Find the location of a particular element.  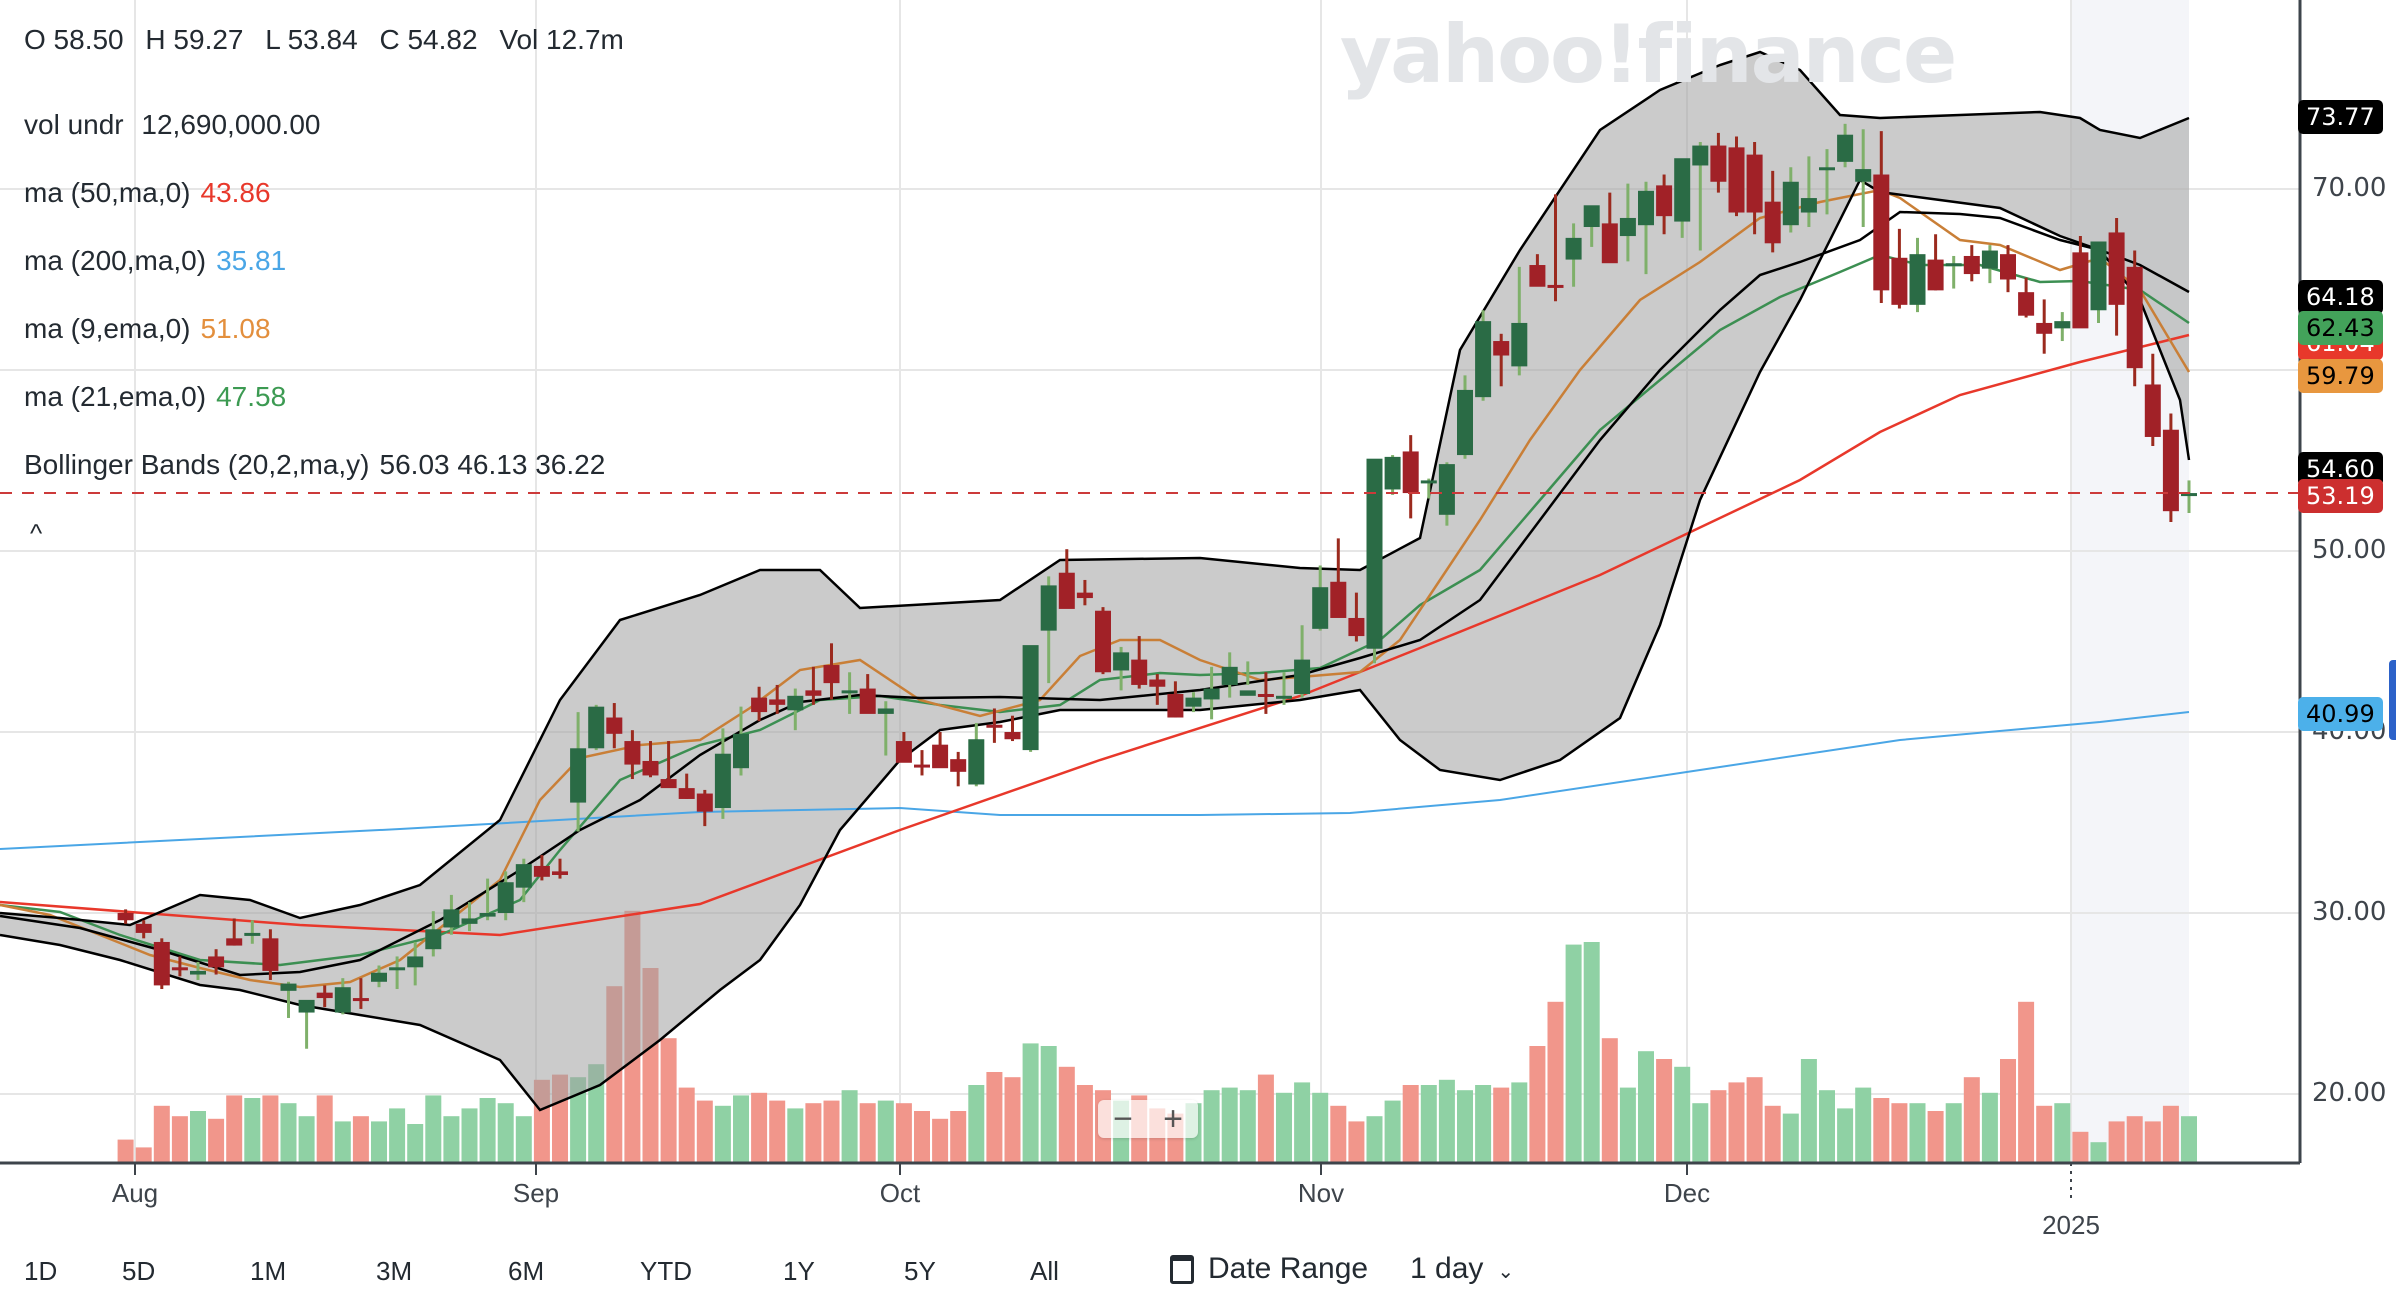

zoom-out-button: − is located at coordinates (1123, 1118).